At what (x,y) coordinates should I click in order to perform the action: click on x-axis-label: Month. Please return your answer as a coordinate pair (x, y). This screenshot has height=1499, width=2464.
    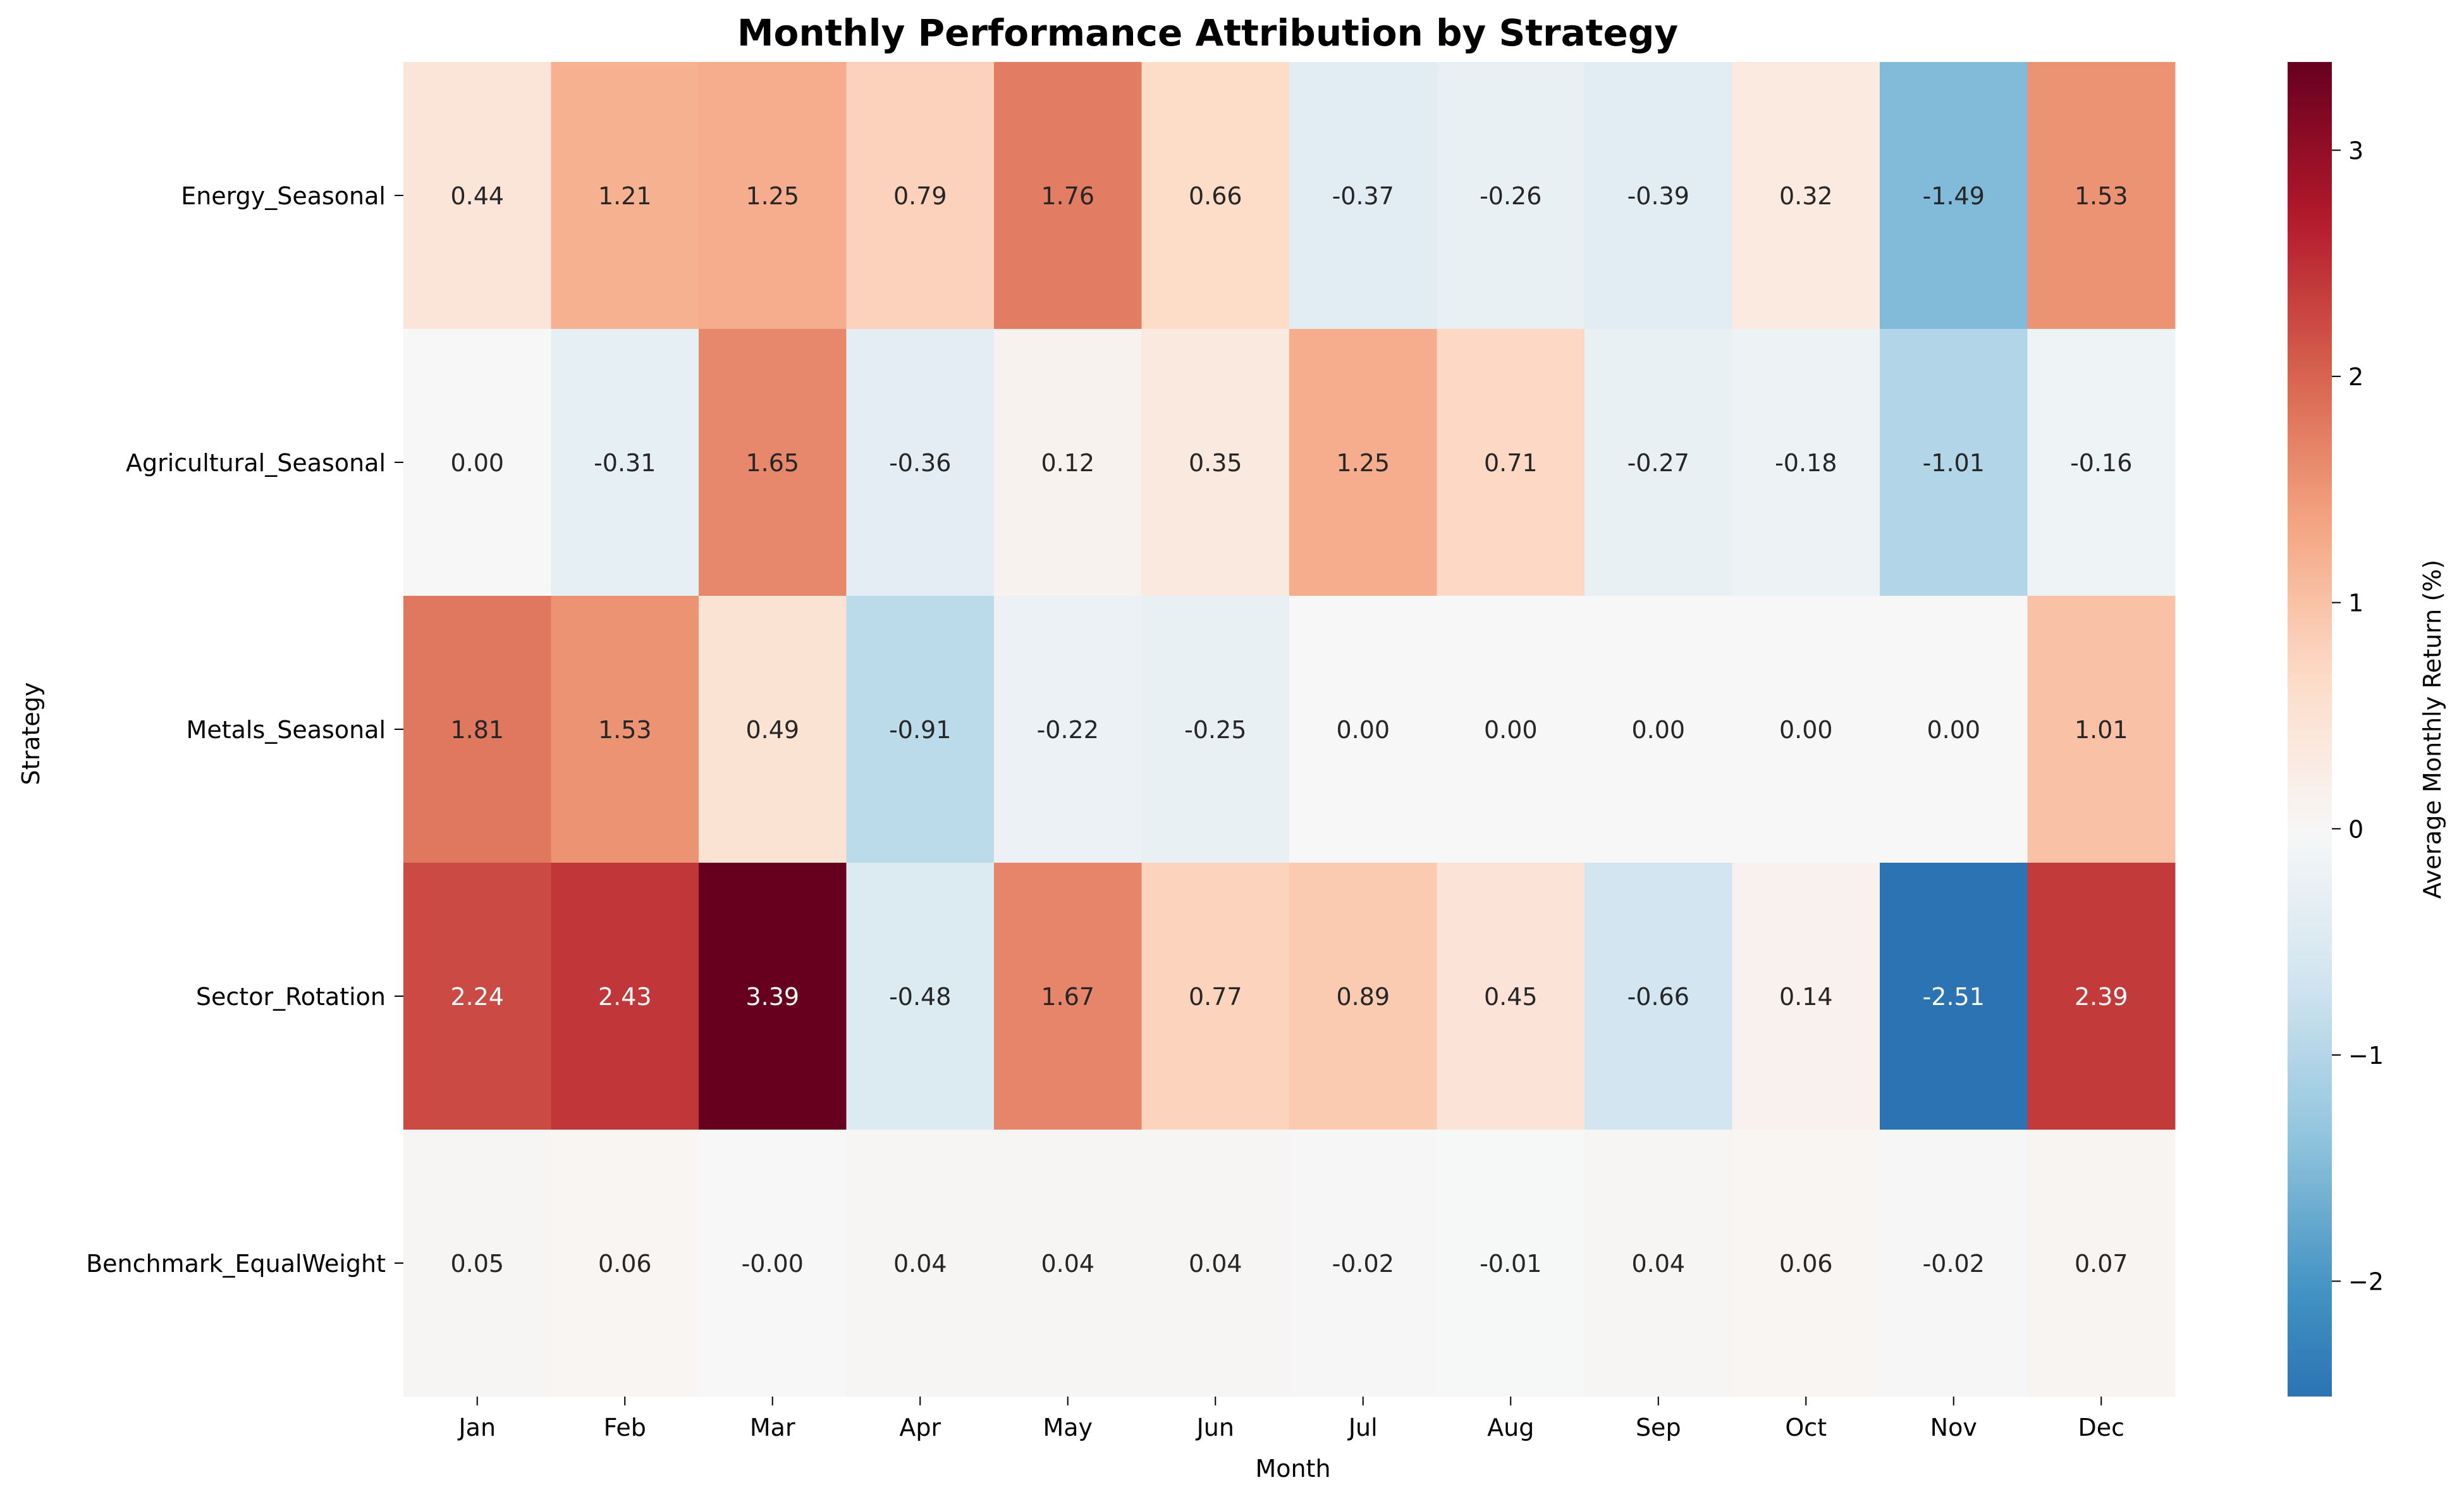
    Looking at the image, I should click on (1292, 1469).